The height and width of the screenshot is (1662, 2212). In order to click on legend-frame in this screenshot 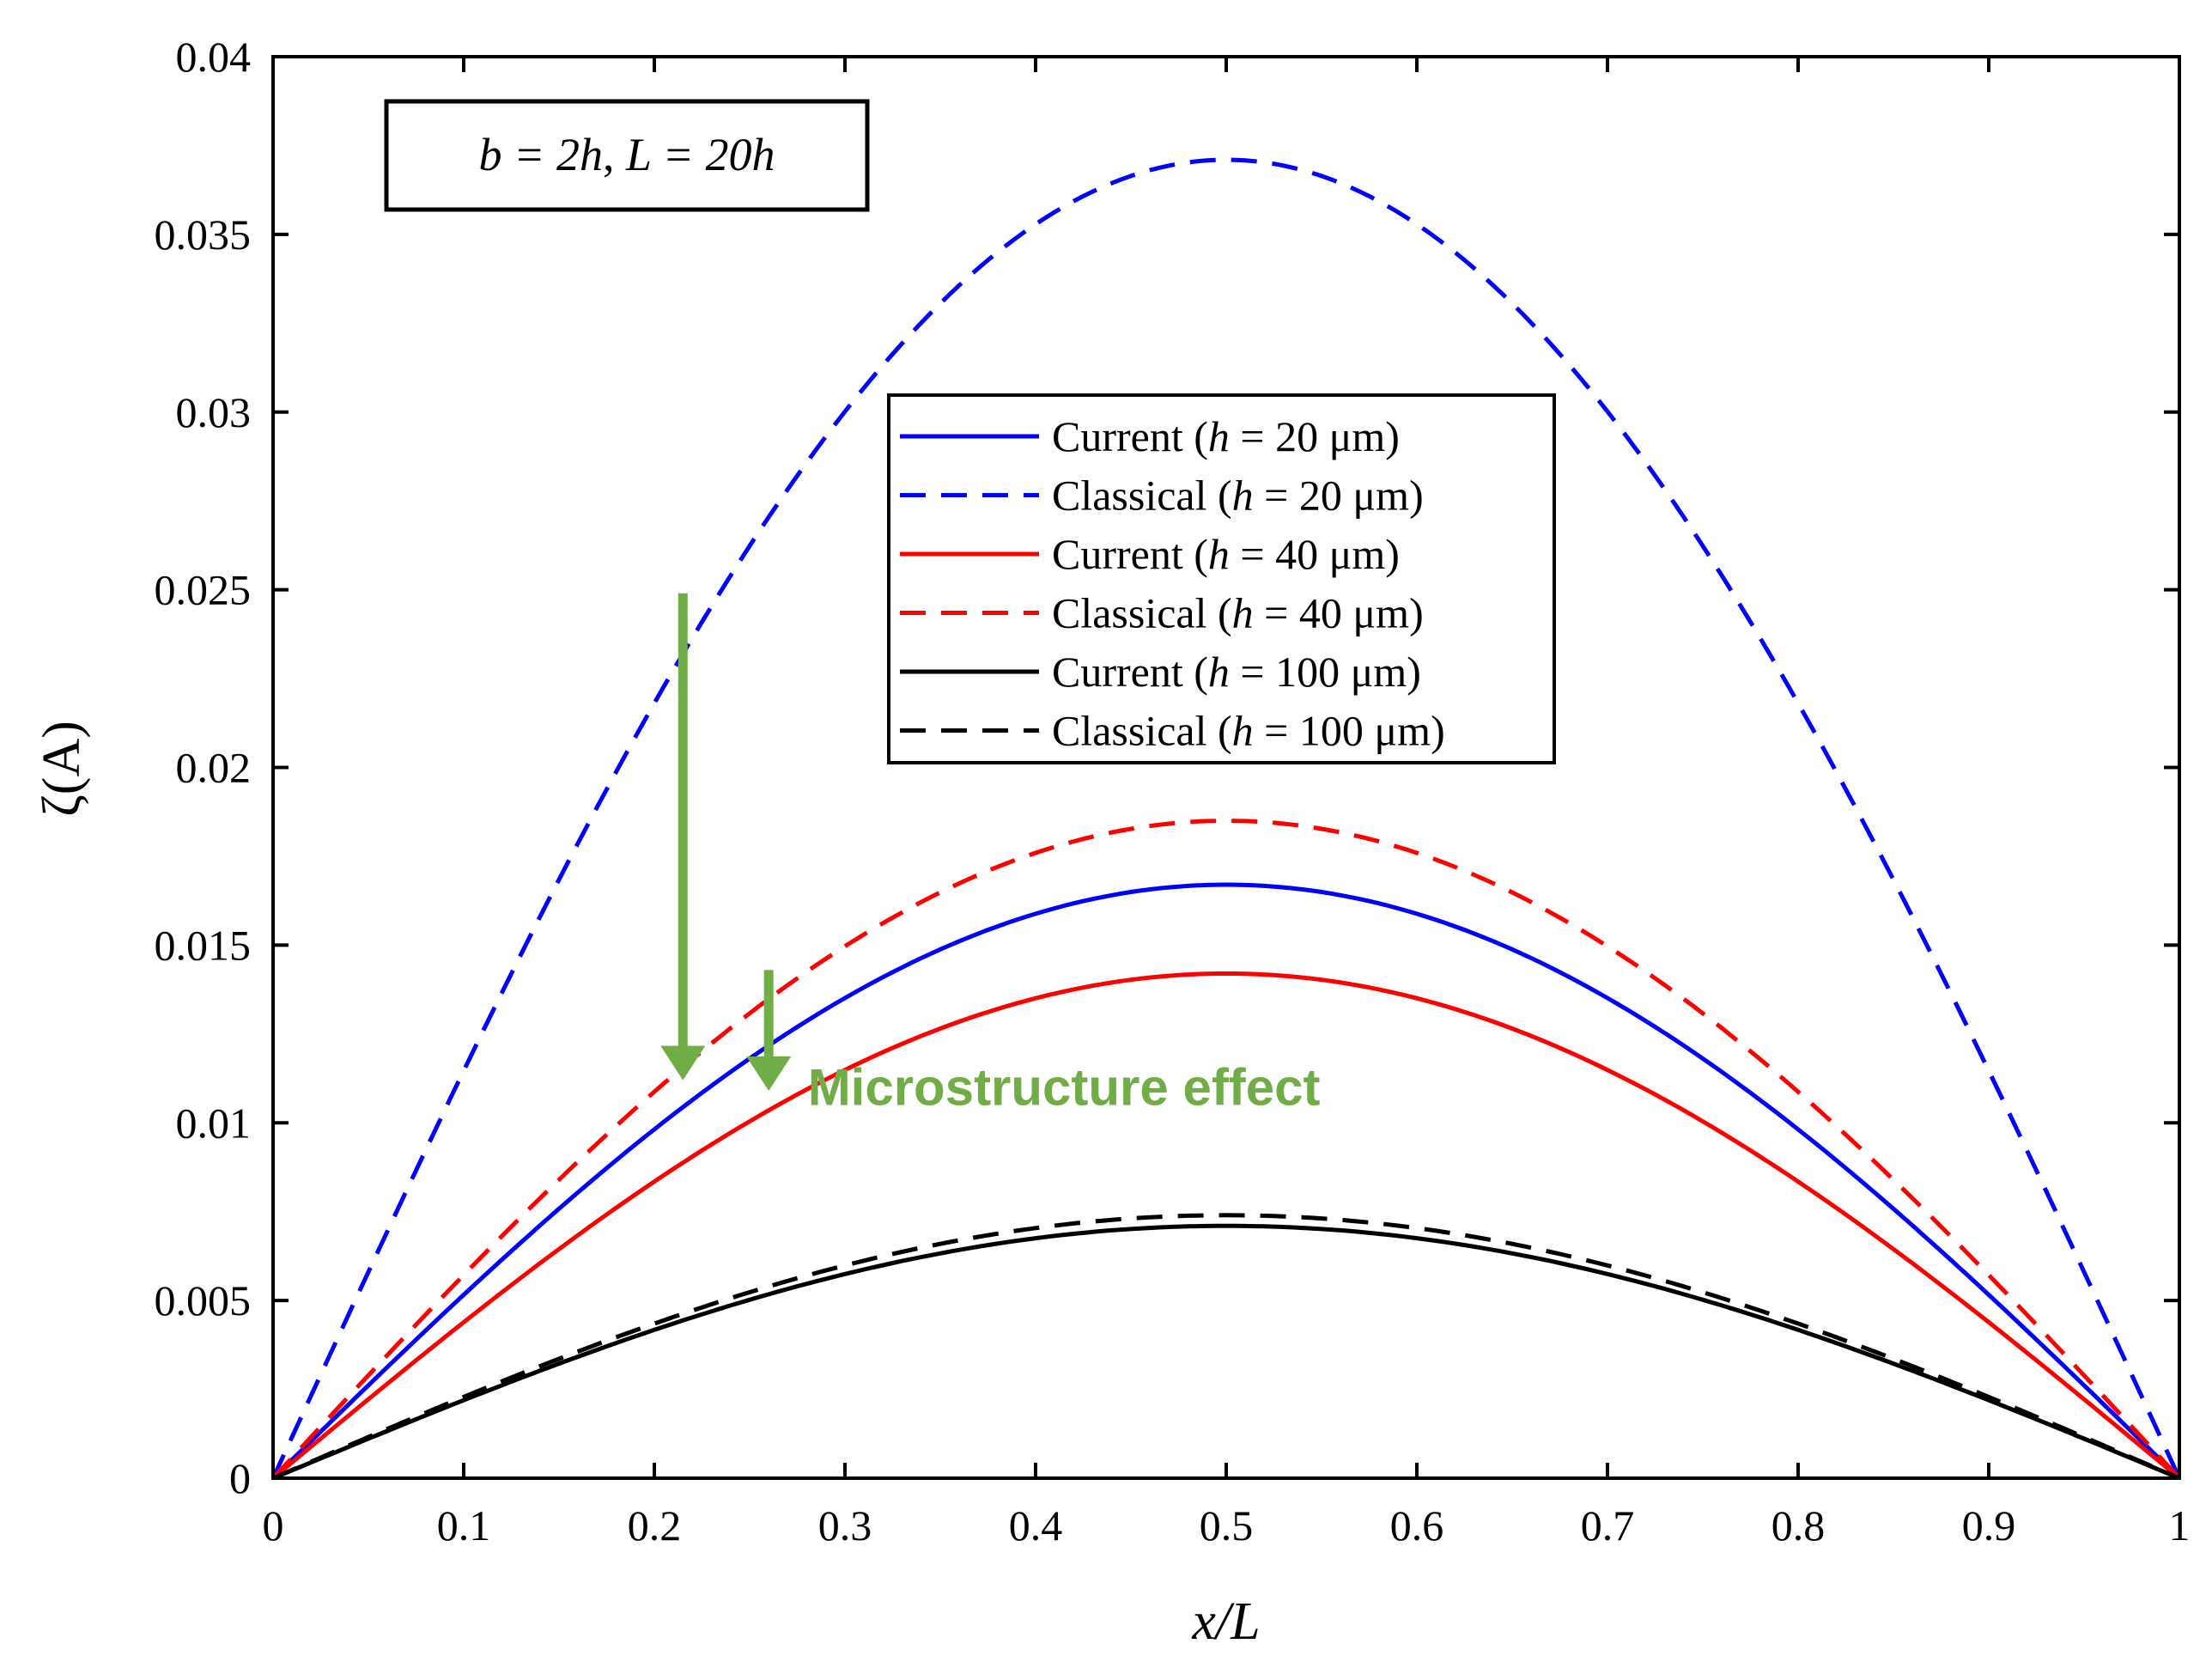, I will do `click(1221, 578)`.